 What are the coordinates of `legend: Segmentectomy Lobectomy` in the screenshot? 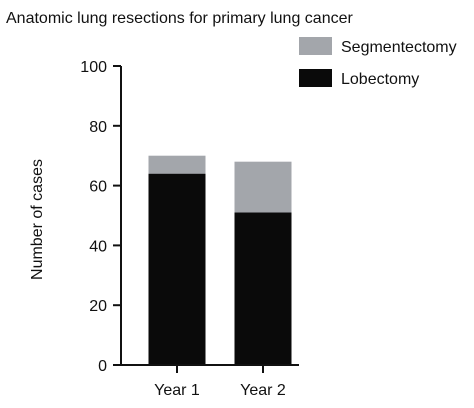 It's located at (378, 62).